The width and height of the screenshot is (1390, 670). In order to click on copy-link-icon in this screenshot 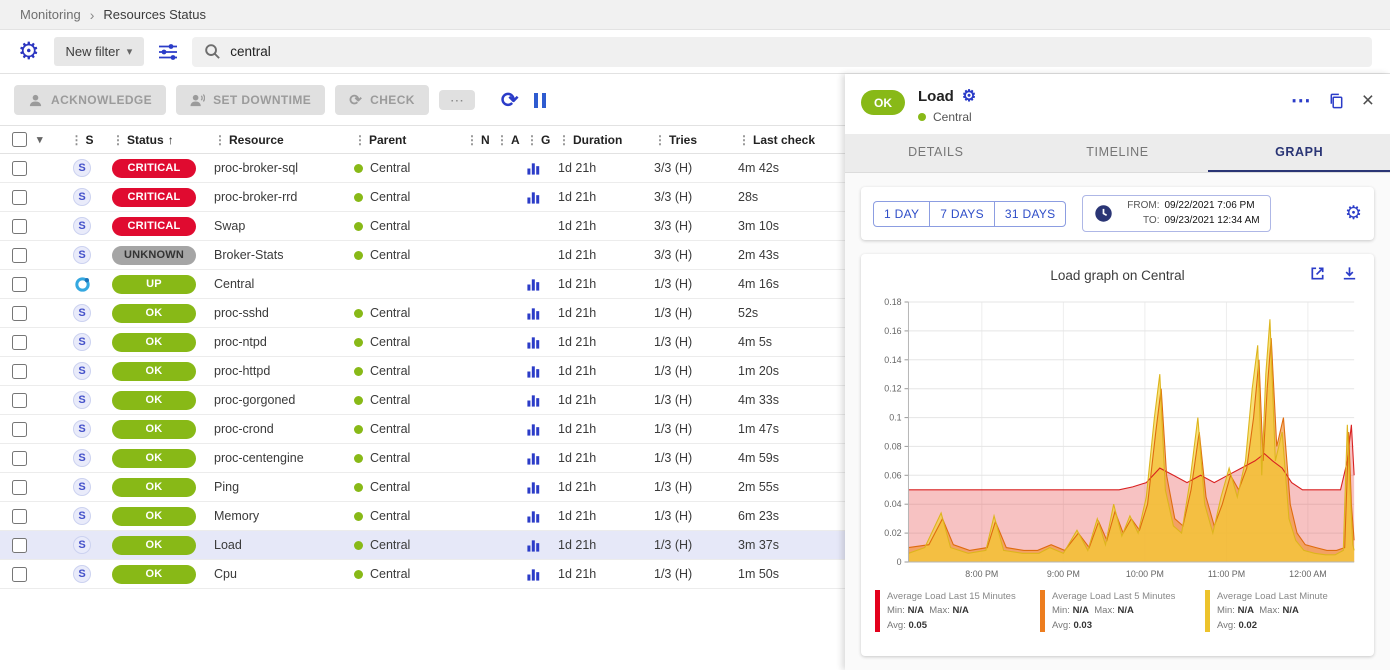, I will do `click(1336, 100)`.